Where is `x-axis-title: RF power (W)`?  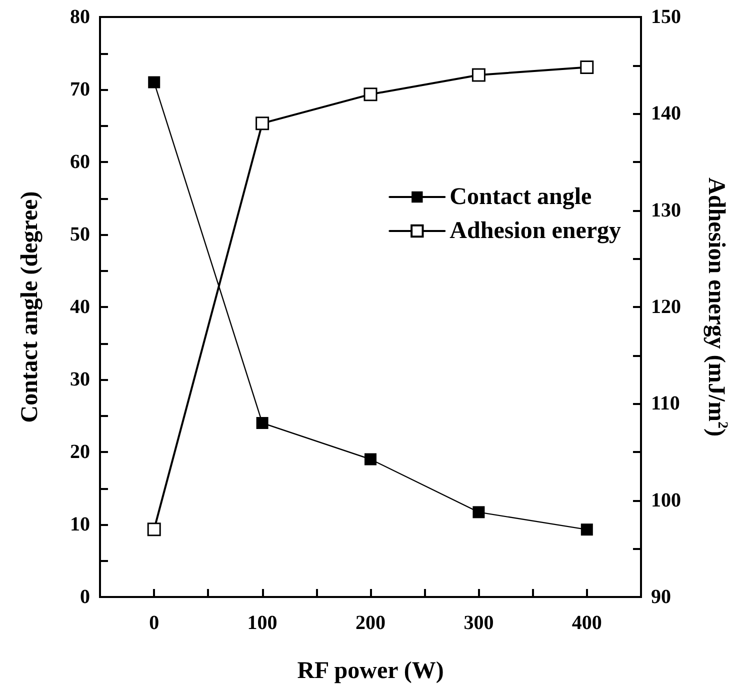
x-axis-title: RF power (W) is located at coordinates (370, 671).